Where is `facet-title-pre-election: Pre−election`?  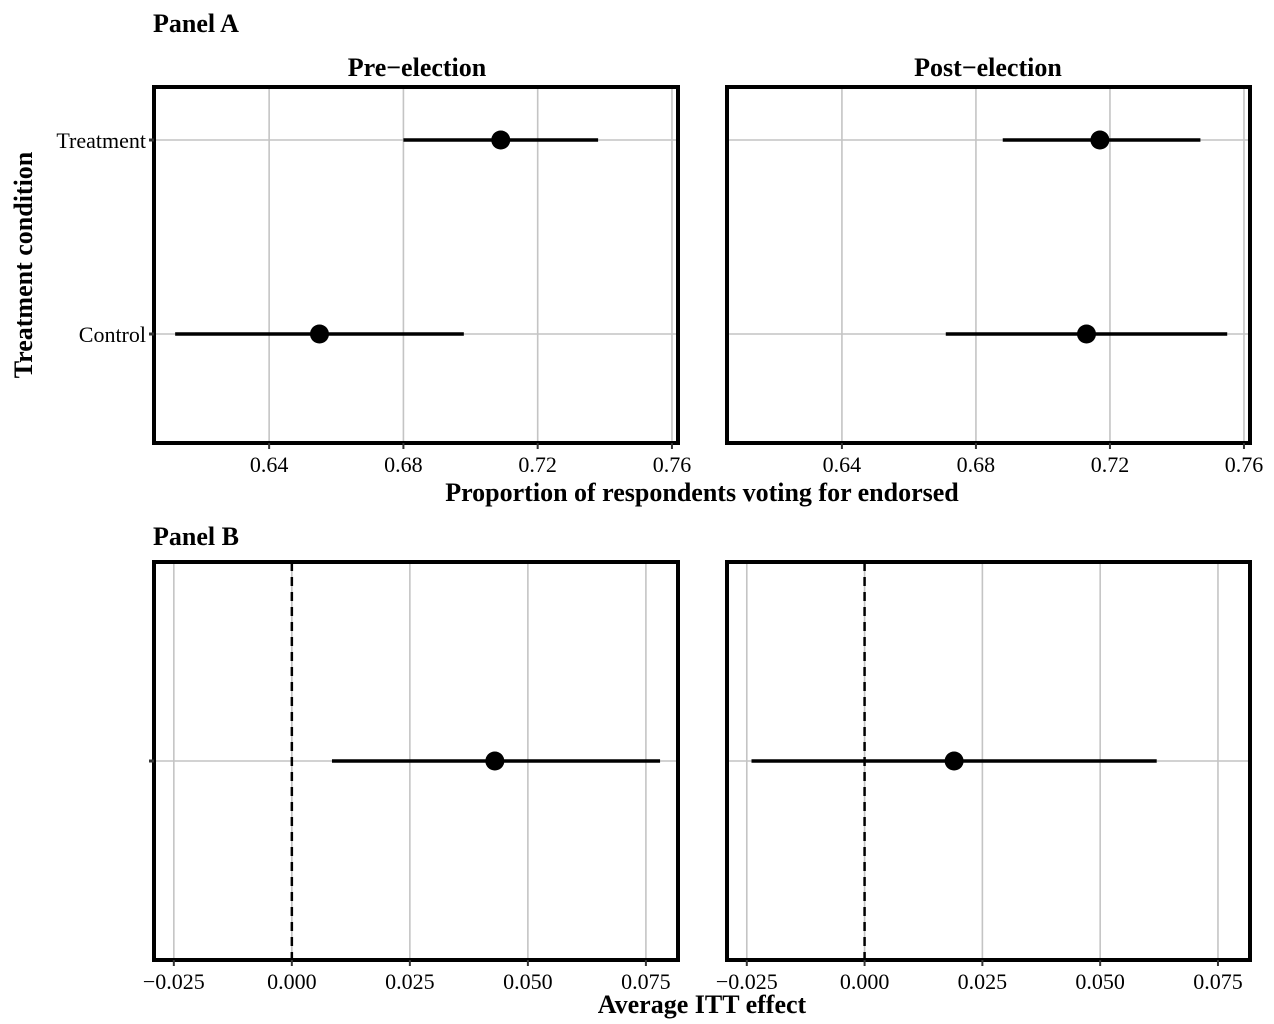
facet-title-pre-election: Pre−election is located at coordinates (417, 67).